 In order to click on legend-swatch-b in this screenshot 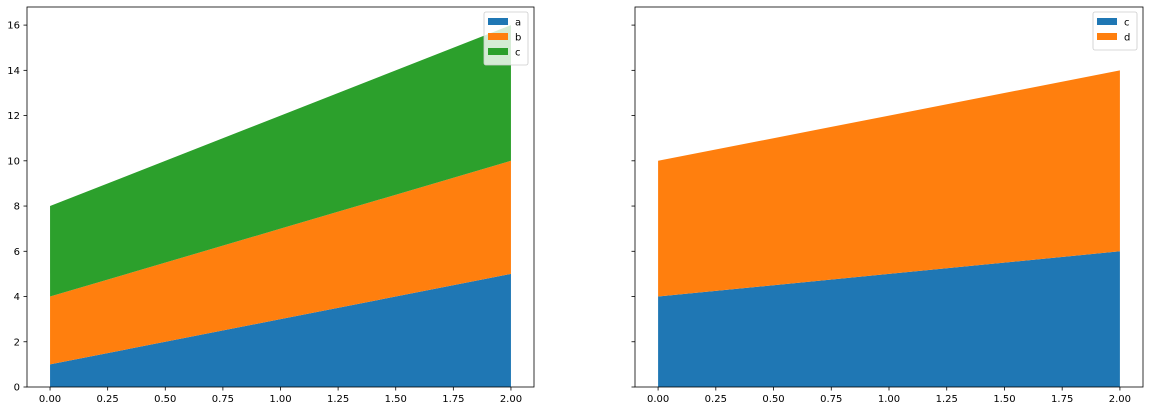, I will do `click(498, 36)`.